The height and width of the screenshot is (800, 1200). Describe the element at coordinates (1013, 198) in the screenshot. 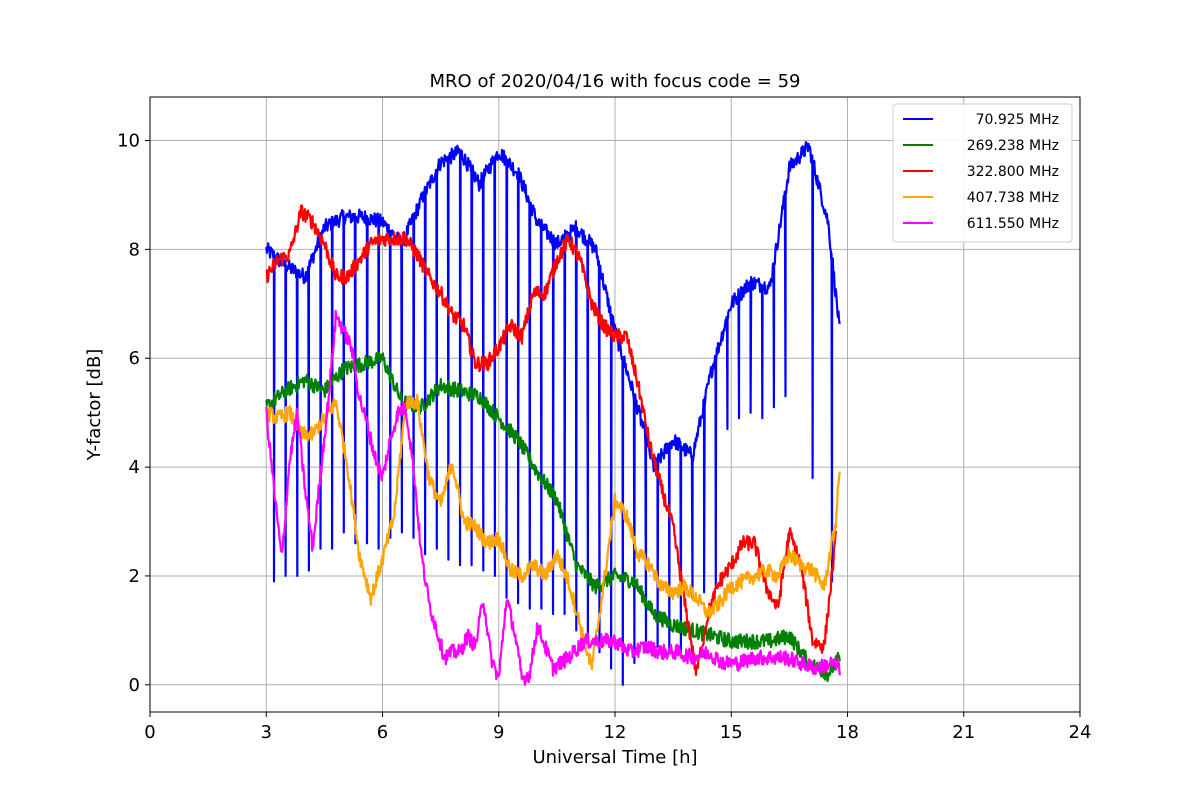

I see `legend-label: 407.738 MHz` at that location.